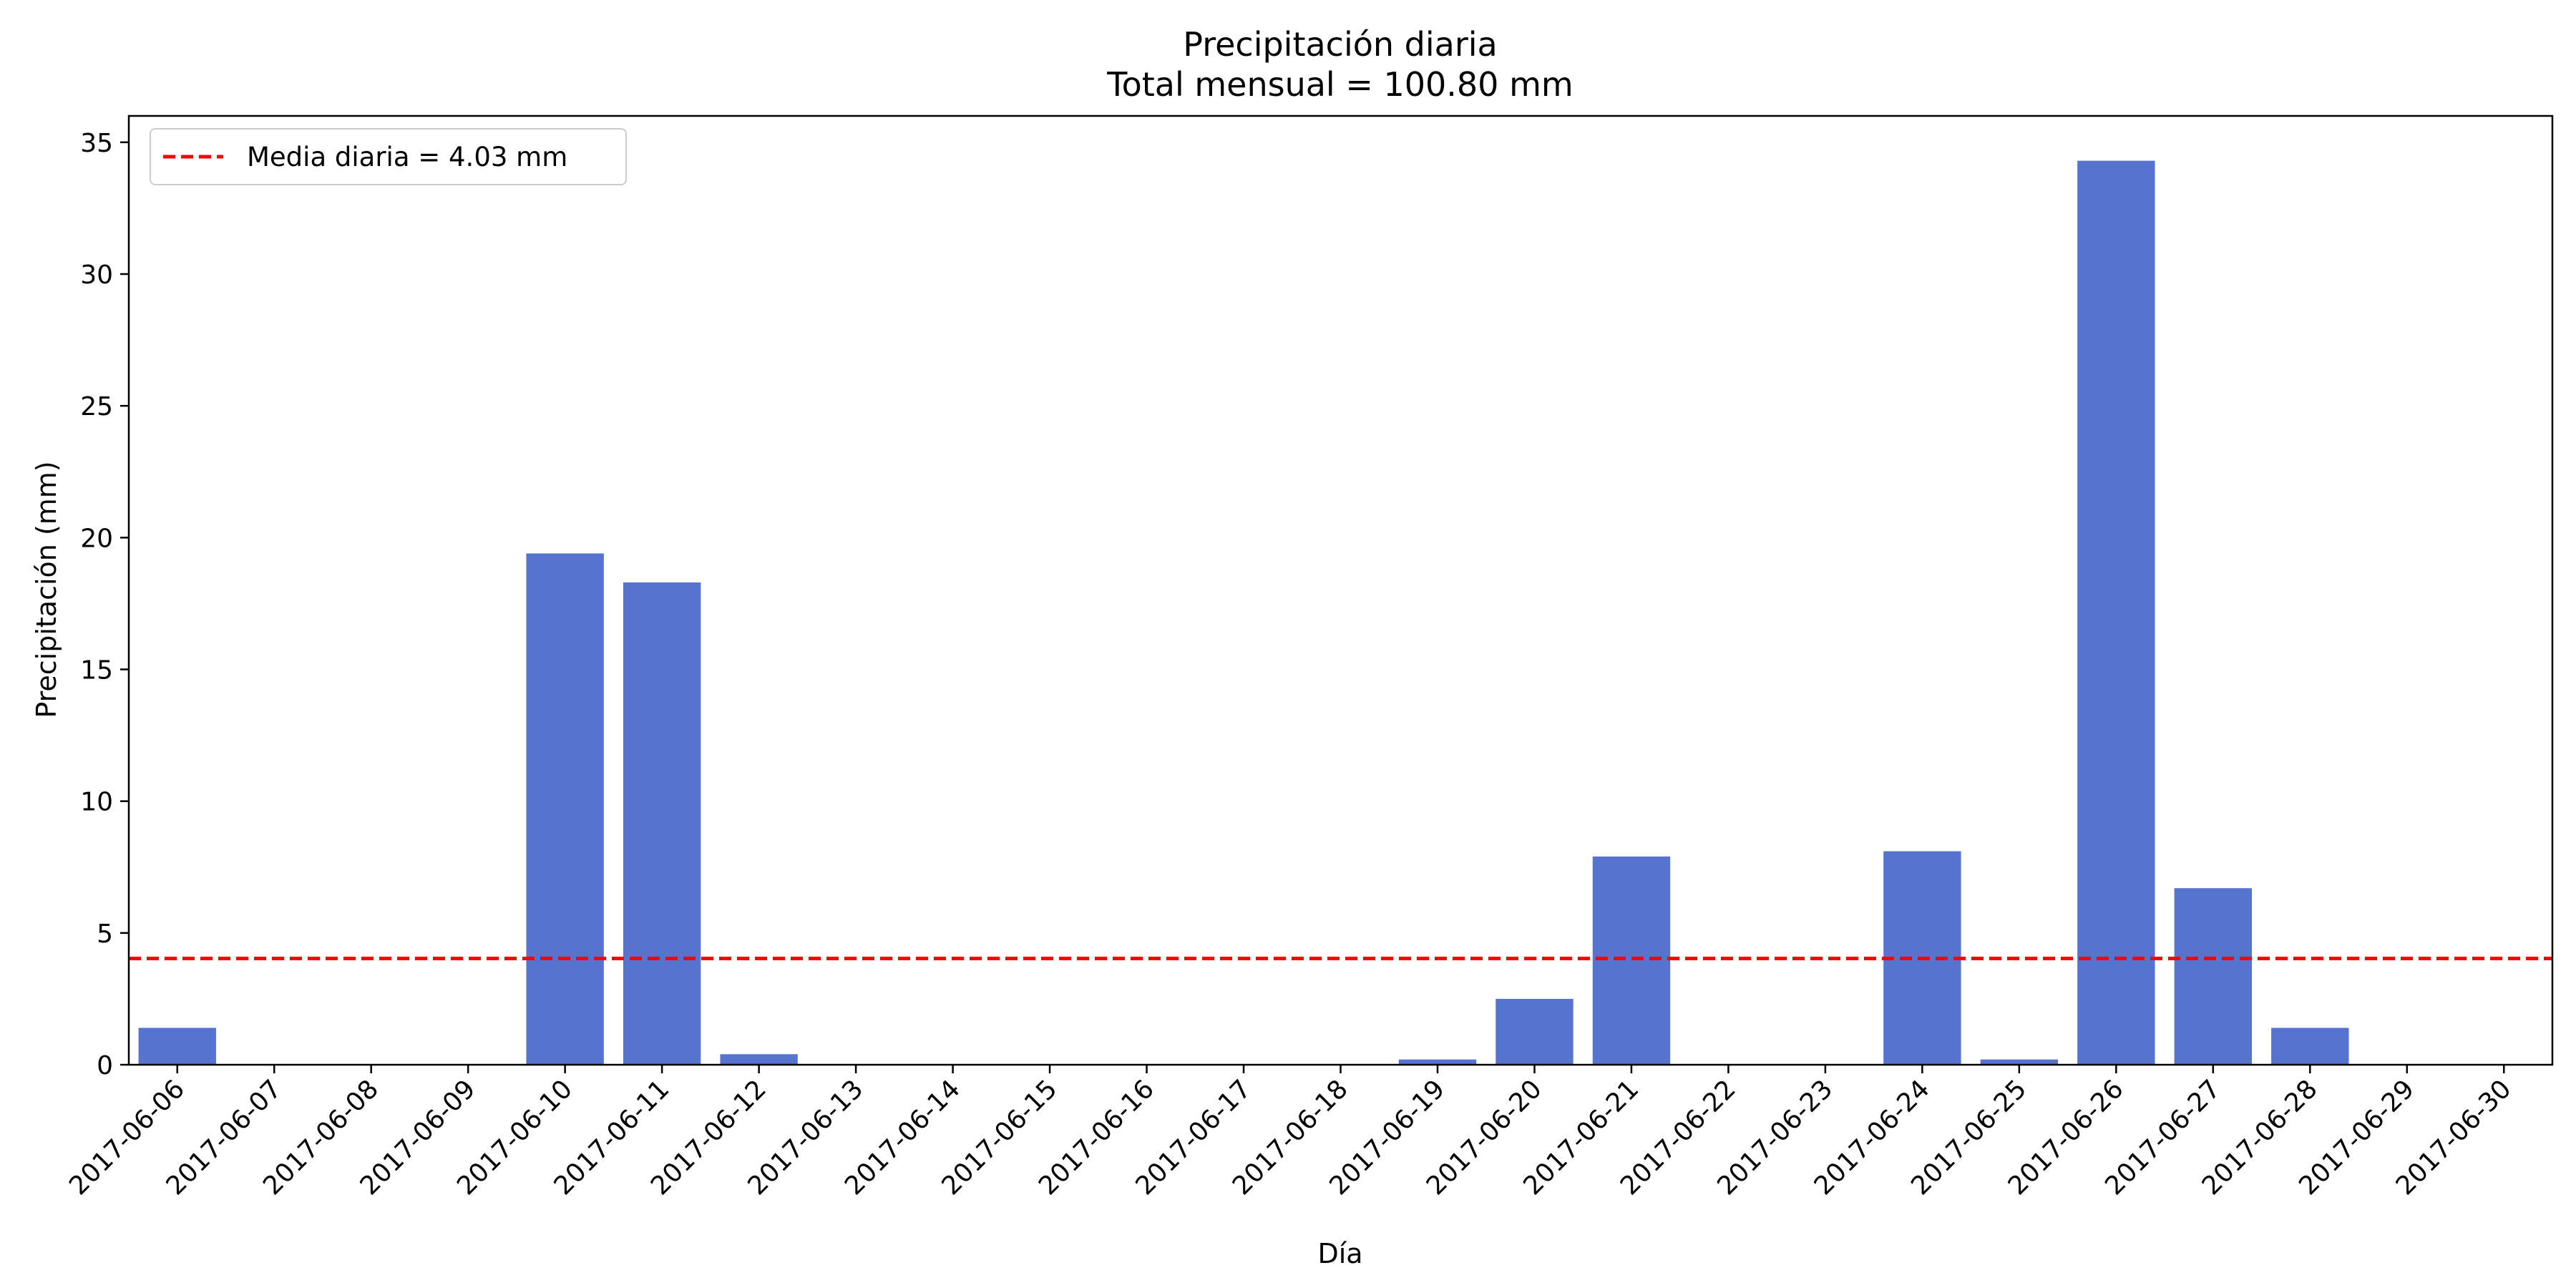 This screenshot has width=2576, height=1288. What do you see at coordinates (407, 157) in the screenshot?
I see `legend-label: Media diaria = 4.03 mm` at bounding box center [407, 157].